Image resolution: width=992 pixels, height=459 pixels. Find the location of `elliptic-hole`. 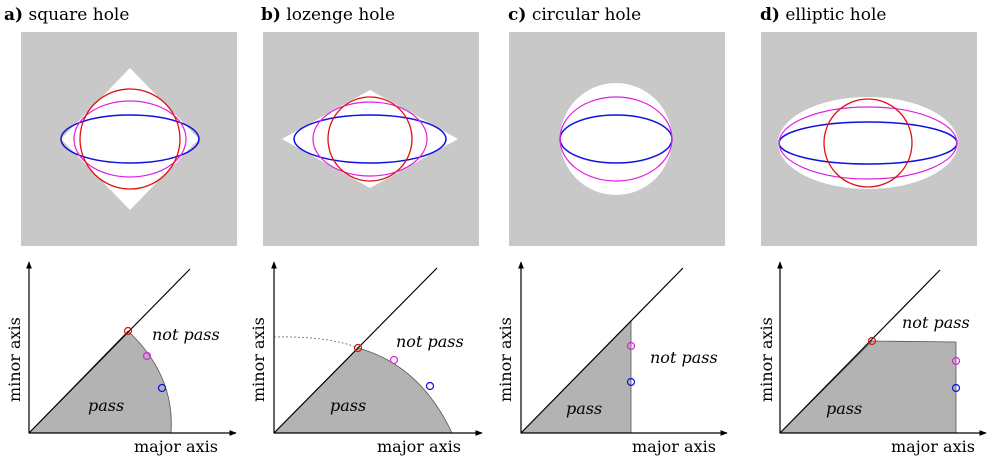

elliptic-hole is located at coordinates (868, 143).